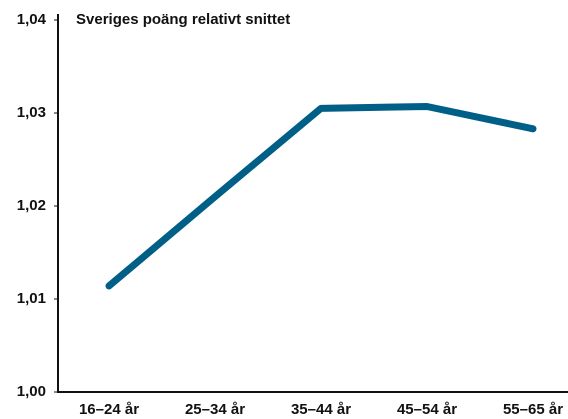 This screenshot has width=568, height=419. I want to click on x-tick-label: 35–44 år, so click(321, 409).